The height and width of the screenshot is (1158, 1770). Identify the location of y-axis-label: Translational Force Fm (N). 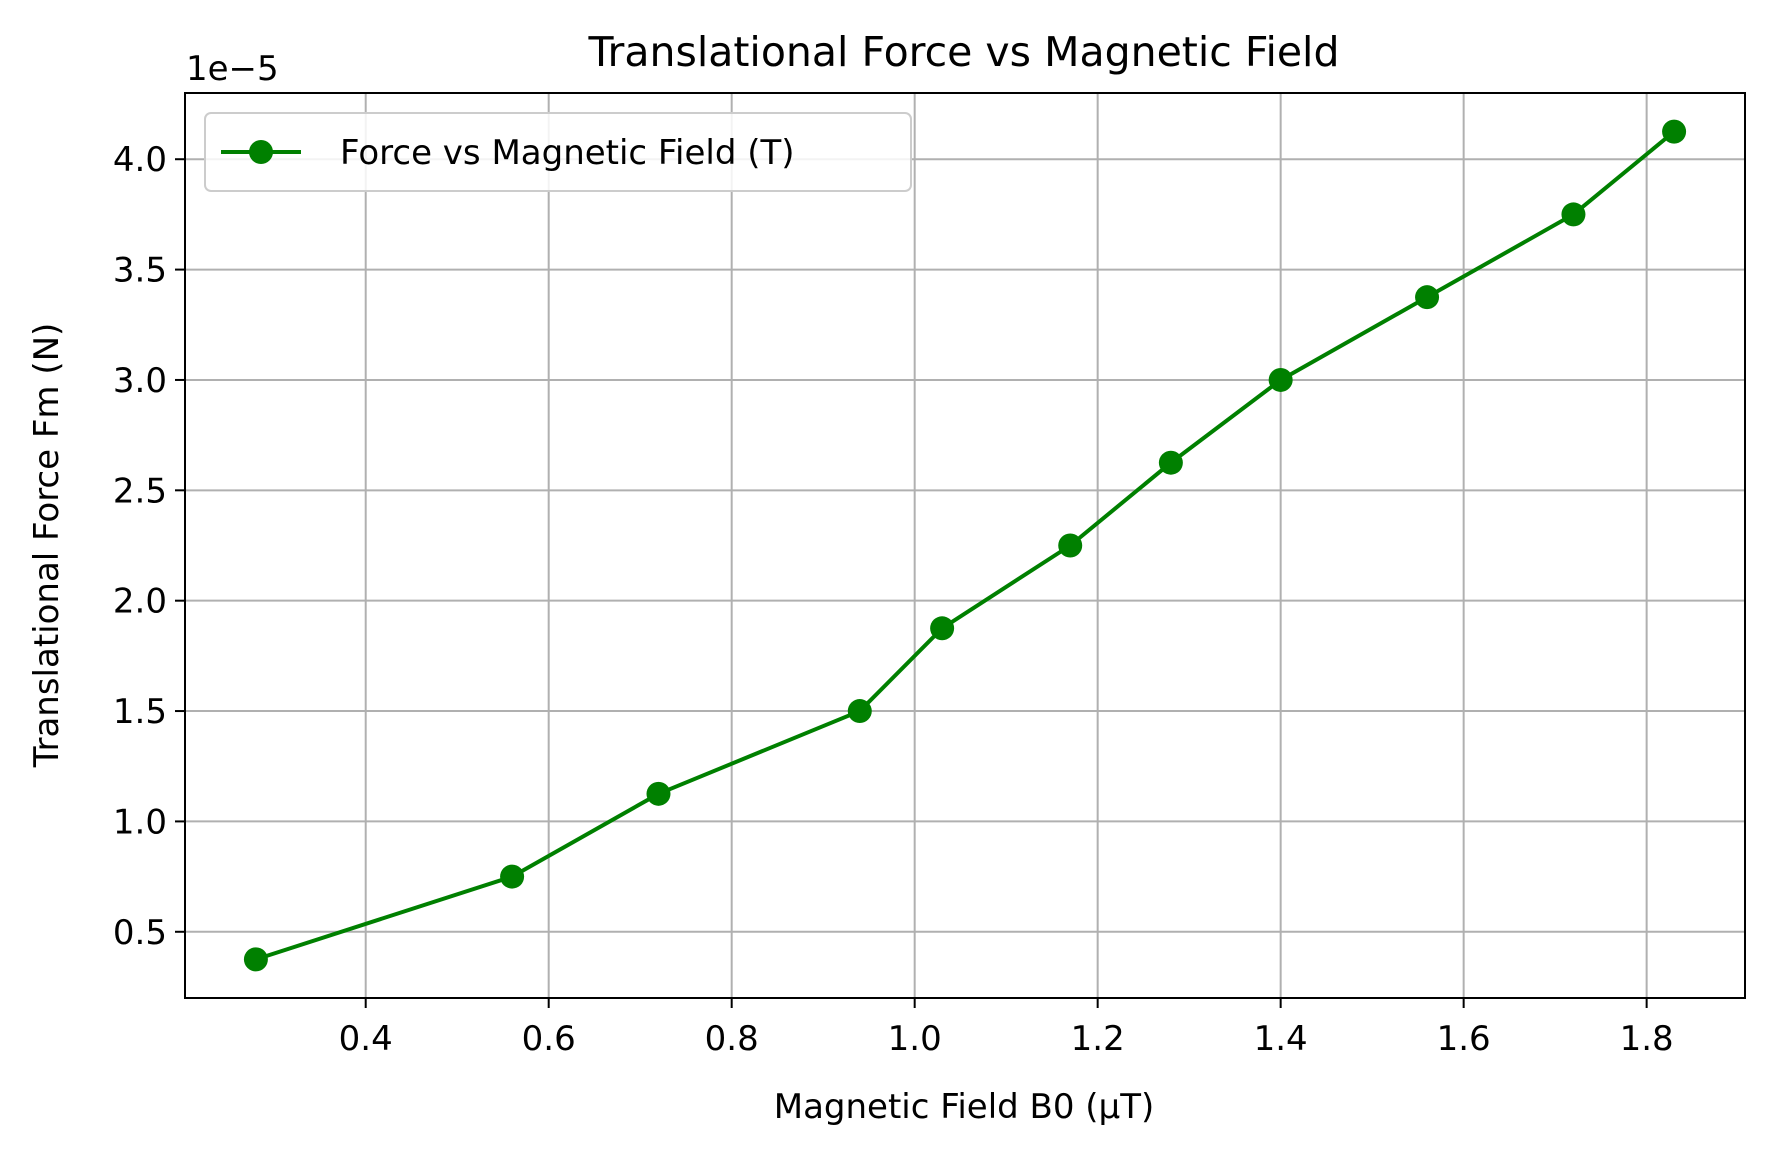
(47, 546).